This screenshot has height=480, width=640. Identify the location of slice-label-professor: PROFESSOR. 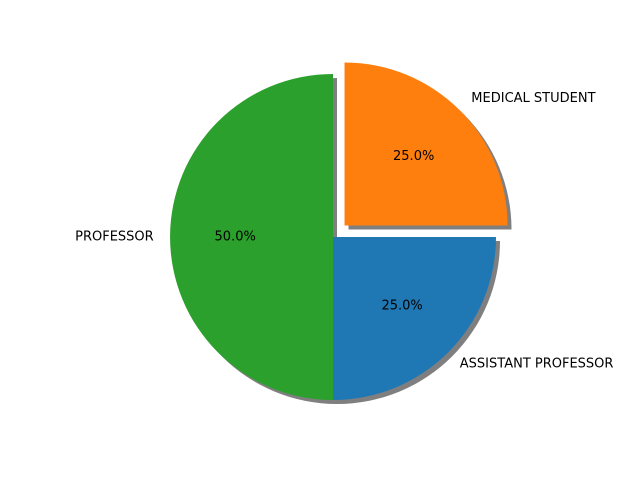
(114, 237).